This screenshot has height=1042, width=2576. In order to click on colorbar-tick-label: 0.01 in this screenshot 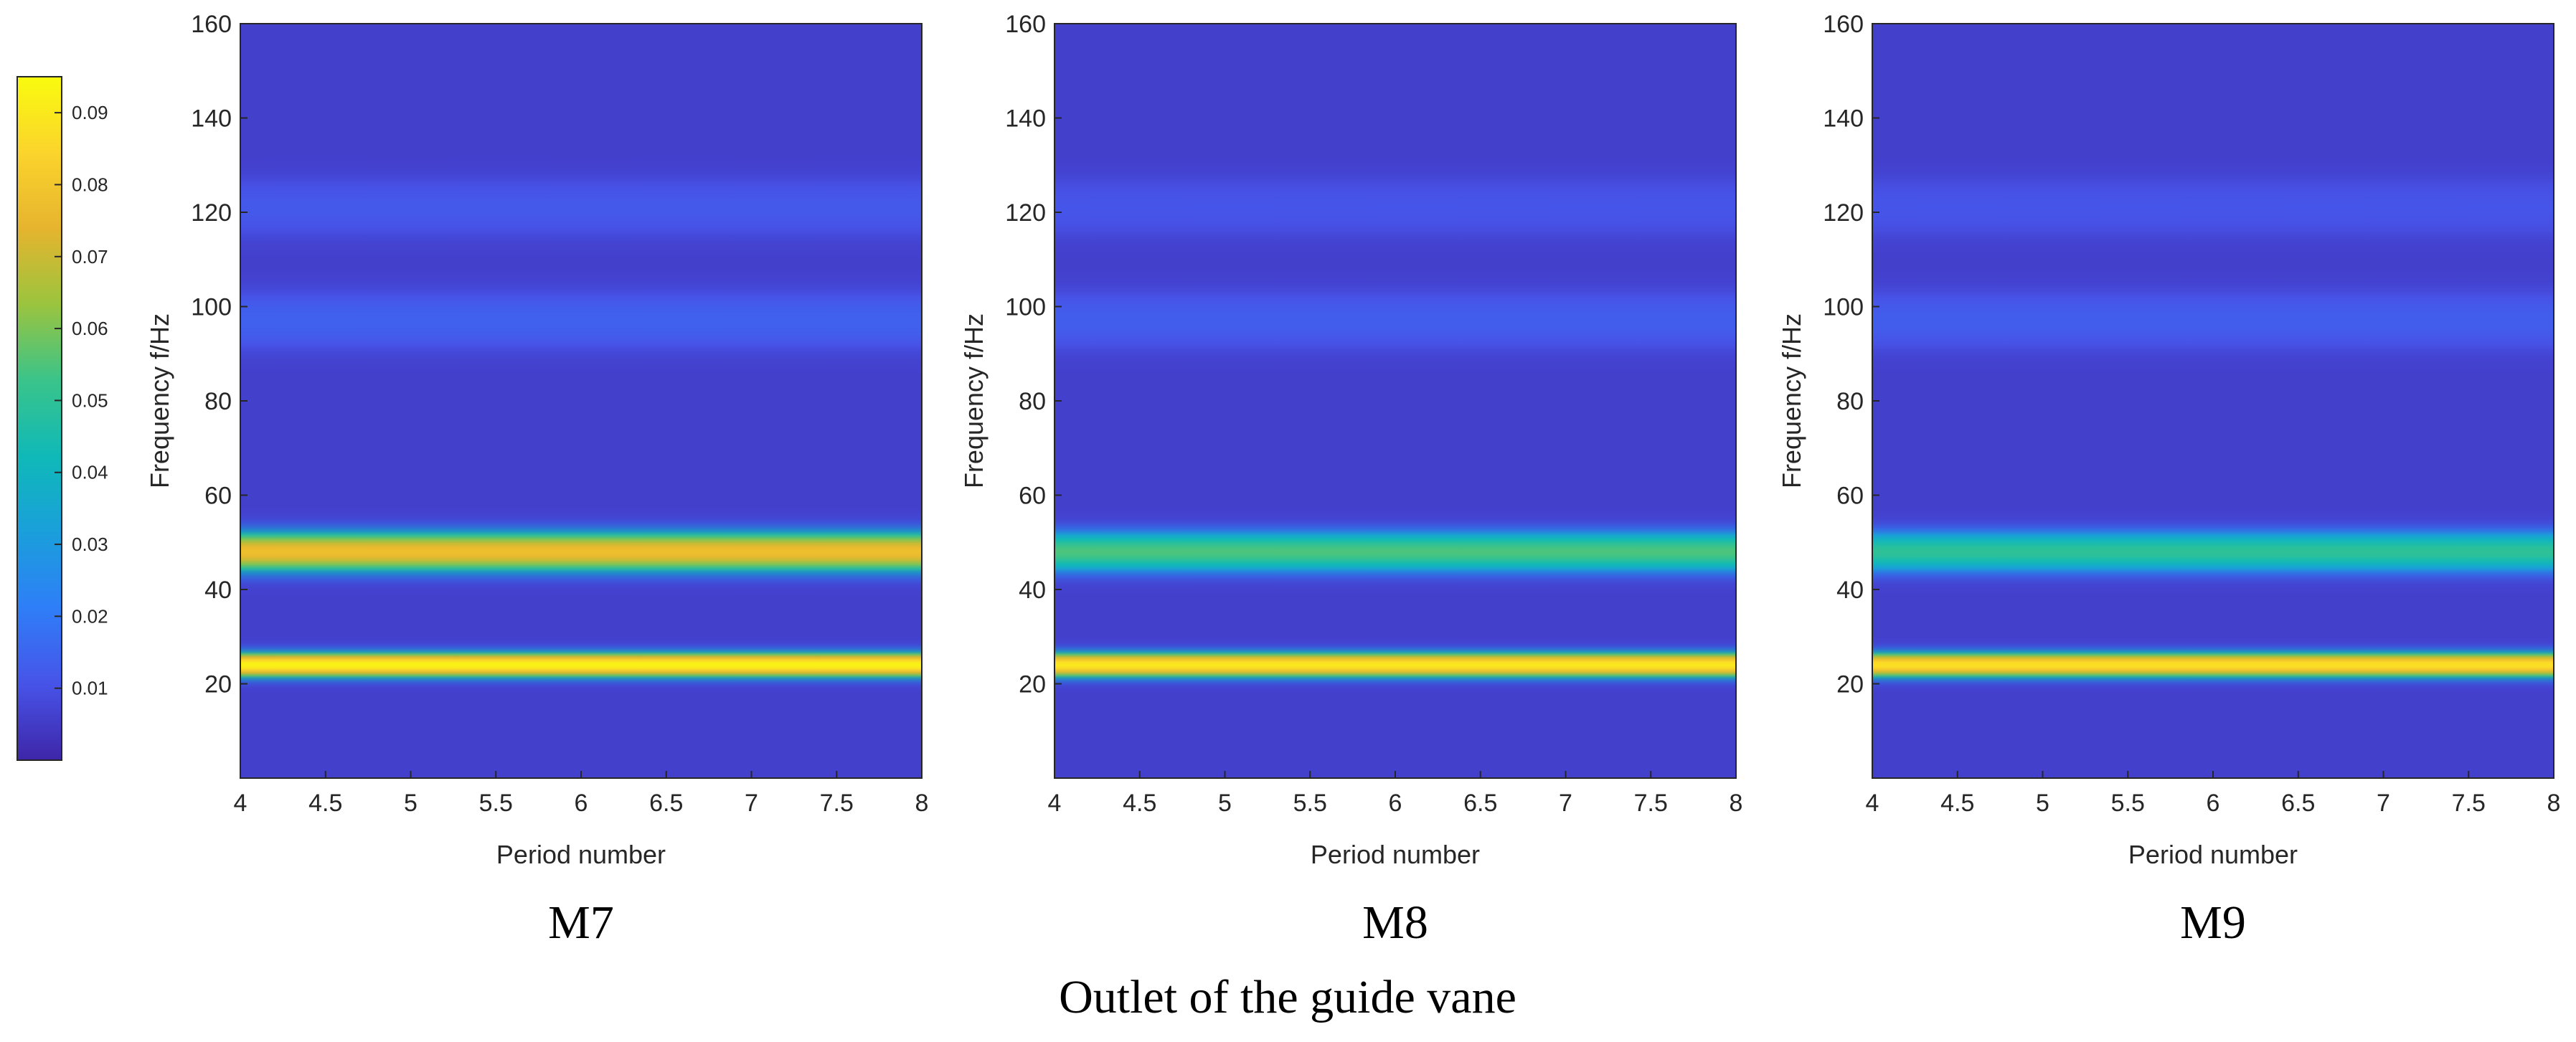, I will do `click(90, 688)`.